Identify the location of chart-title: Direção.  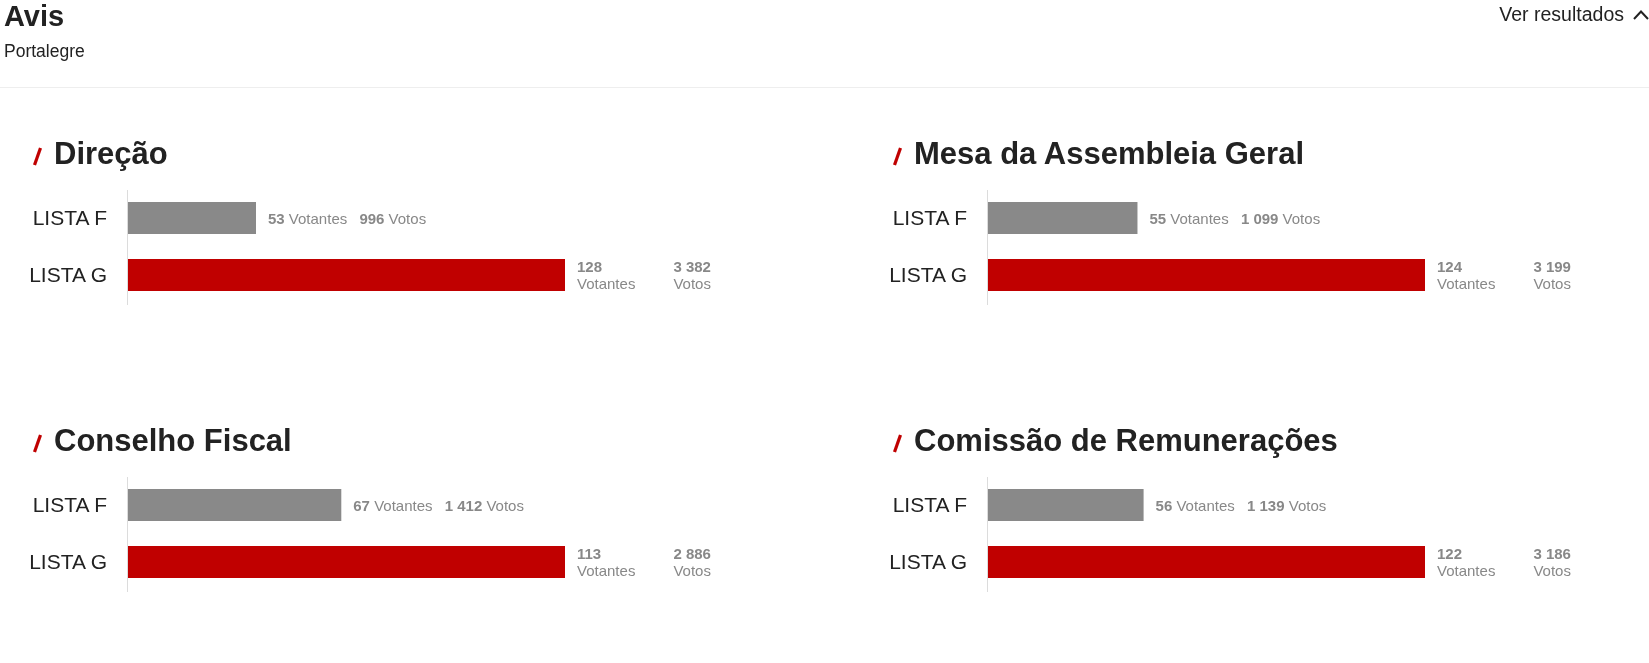
(111, 153).